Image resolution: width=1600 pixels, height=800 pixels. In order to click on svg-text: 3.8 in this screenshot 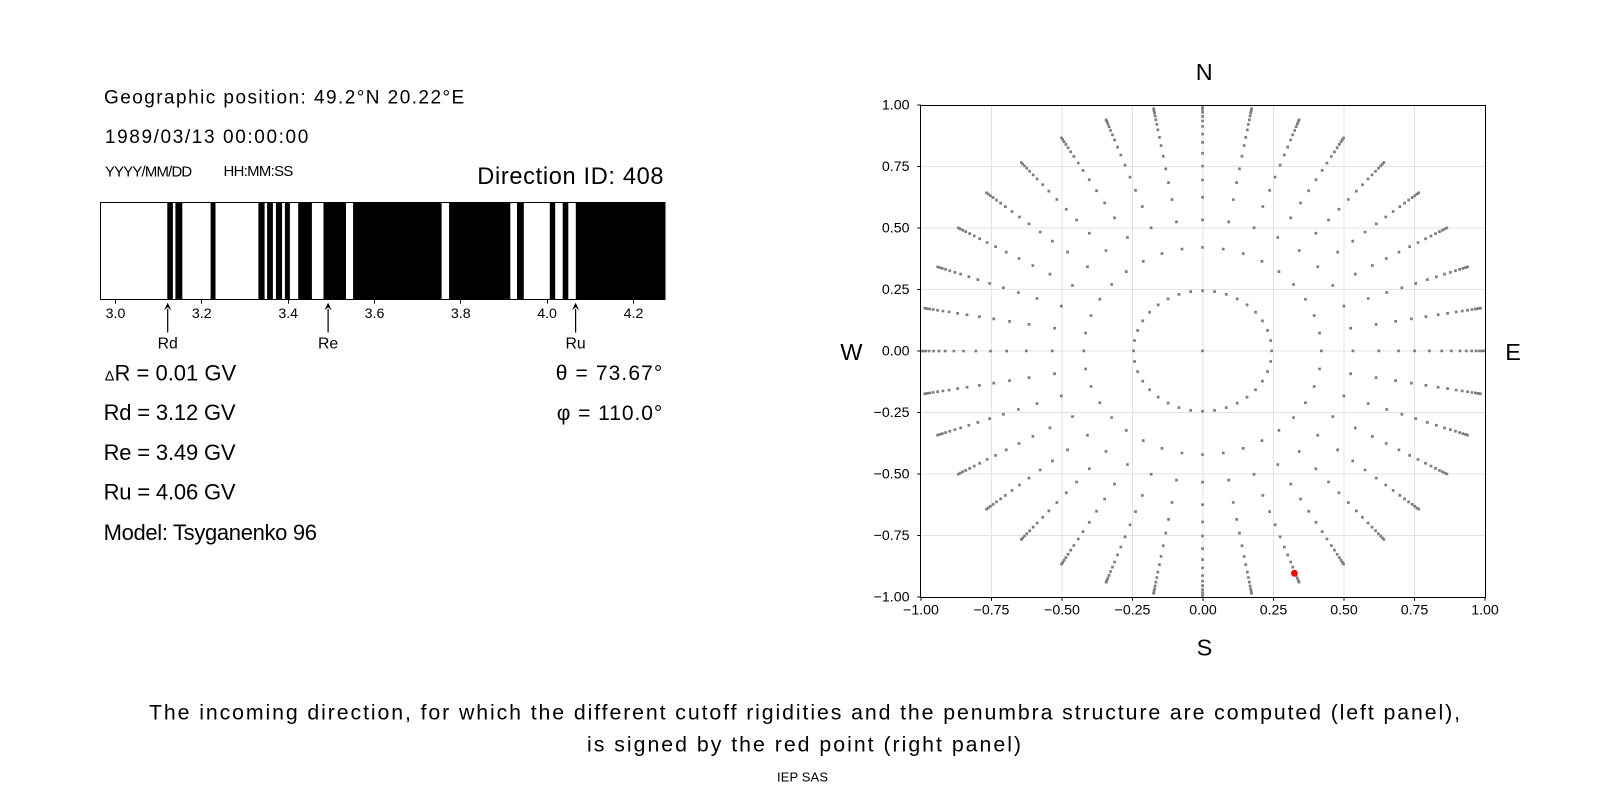, I will do `click(461, 314)`.